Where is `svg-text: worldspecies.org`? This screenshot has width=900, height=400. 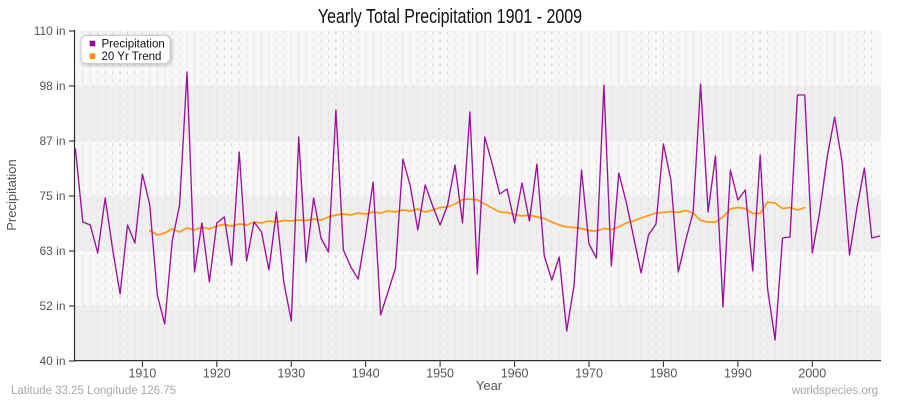 svg-text: worldspecies.org is located at coordinates (834, 391).